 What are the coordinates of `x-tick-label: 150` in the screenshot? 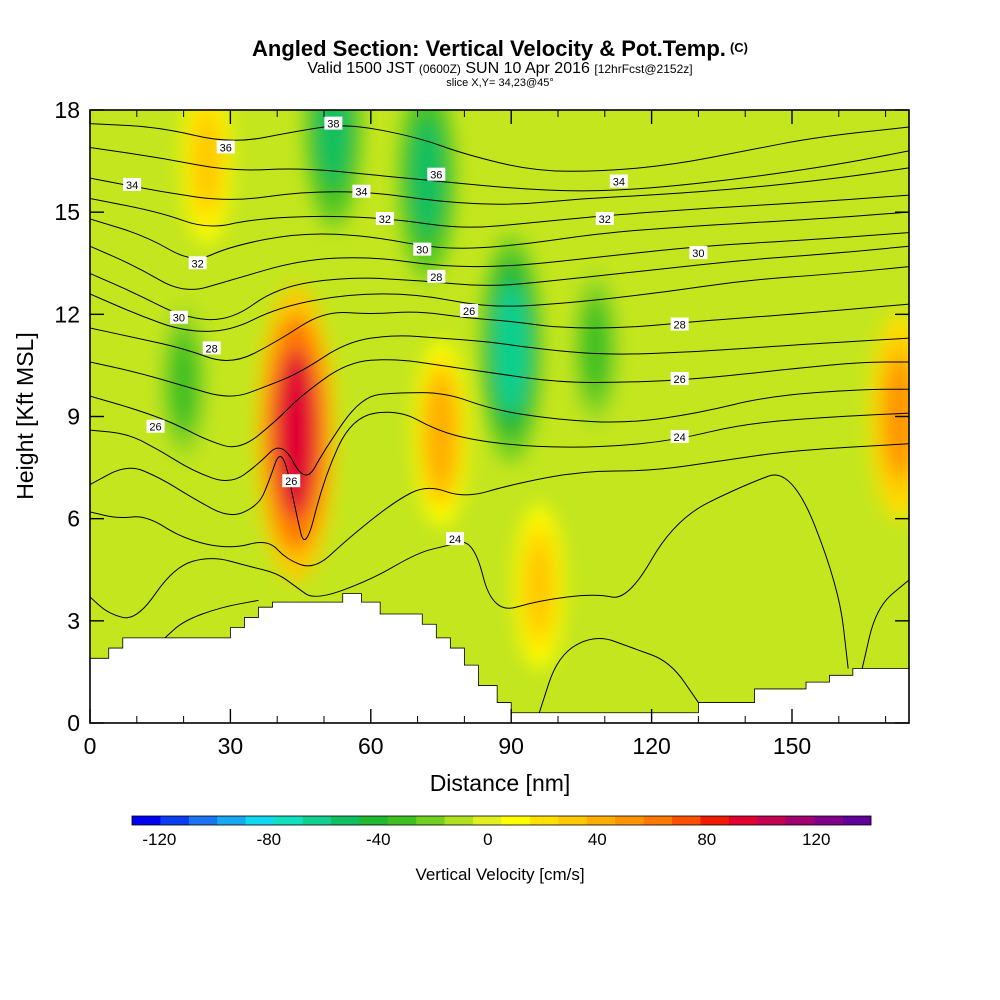 It's located at (792, 746).